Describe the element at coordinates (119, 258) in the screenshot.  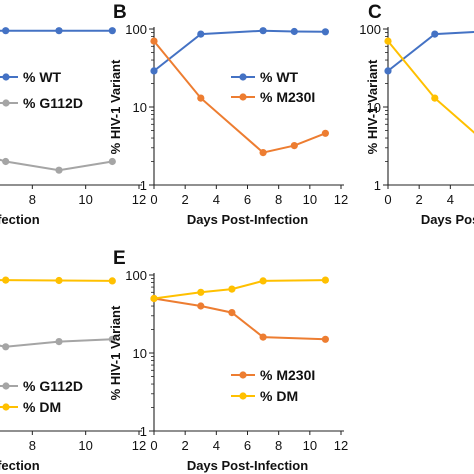
I see `panel-letter: E` at that location.